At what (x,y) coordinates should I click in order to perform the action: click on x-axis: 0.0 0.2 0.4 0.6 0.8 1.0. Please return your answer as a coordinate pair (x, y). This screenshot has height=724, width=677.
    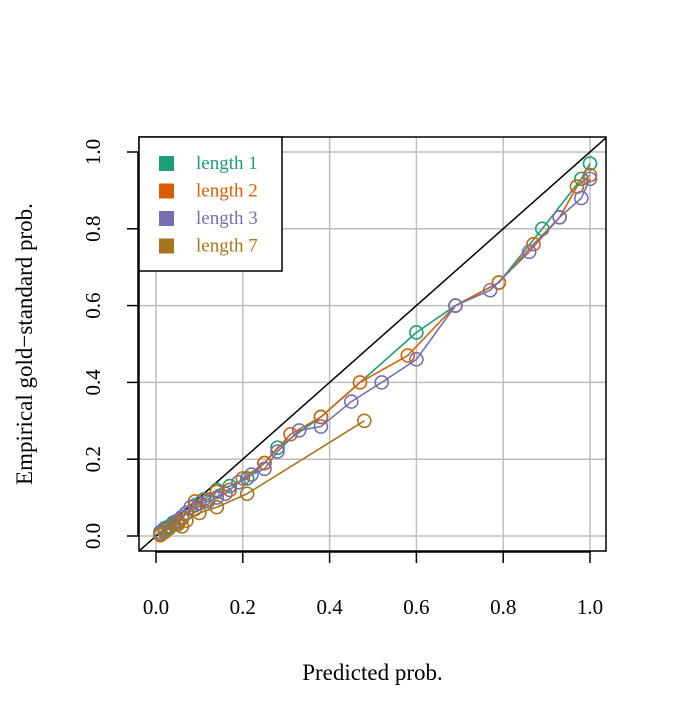
    Looking at the image, I should click on (373, 585).